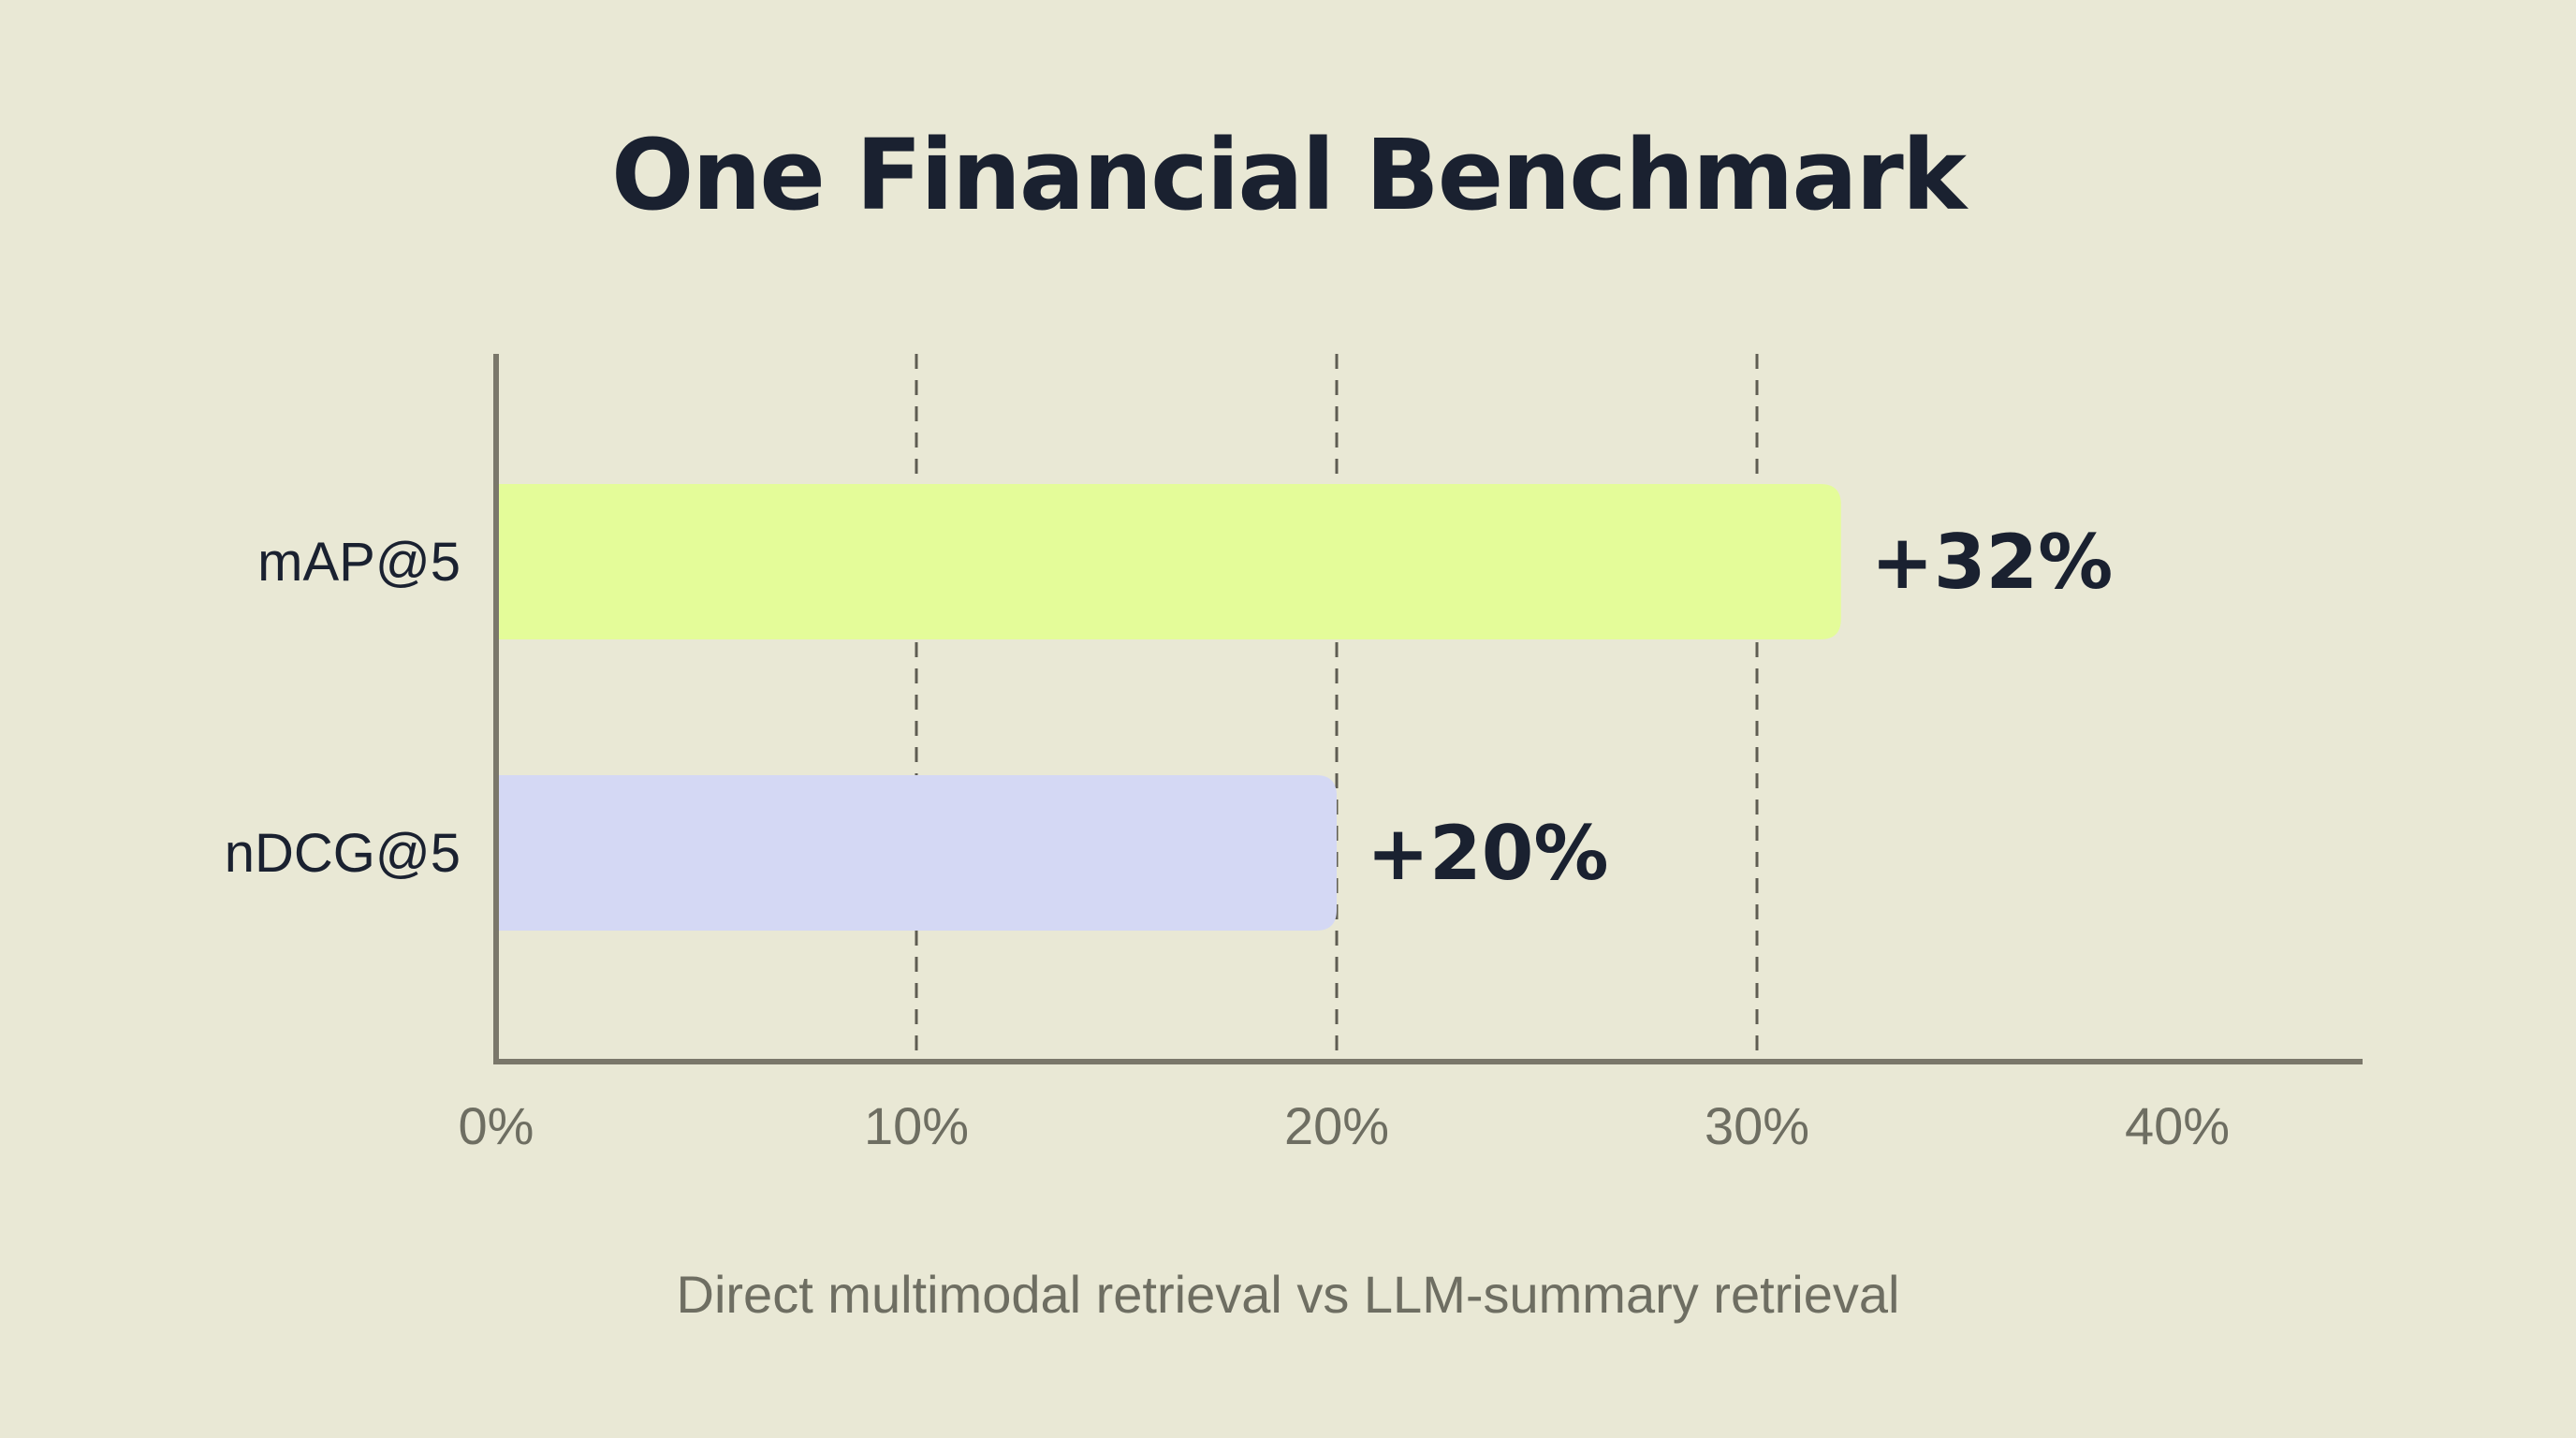 Image resolution: width=2576 pixels, height=1438 pixels. Describe the element at coordinates (916, 1125) in the screenshot. I see `tick-label: 10%` at that location.